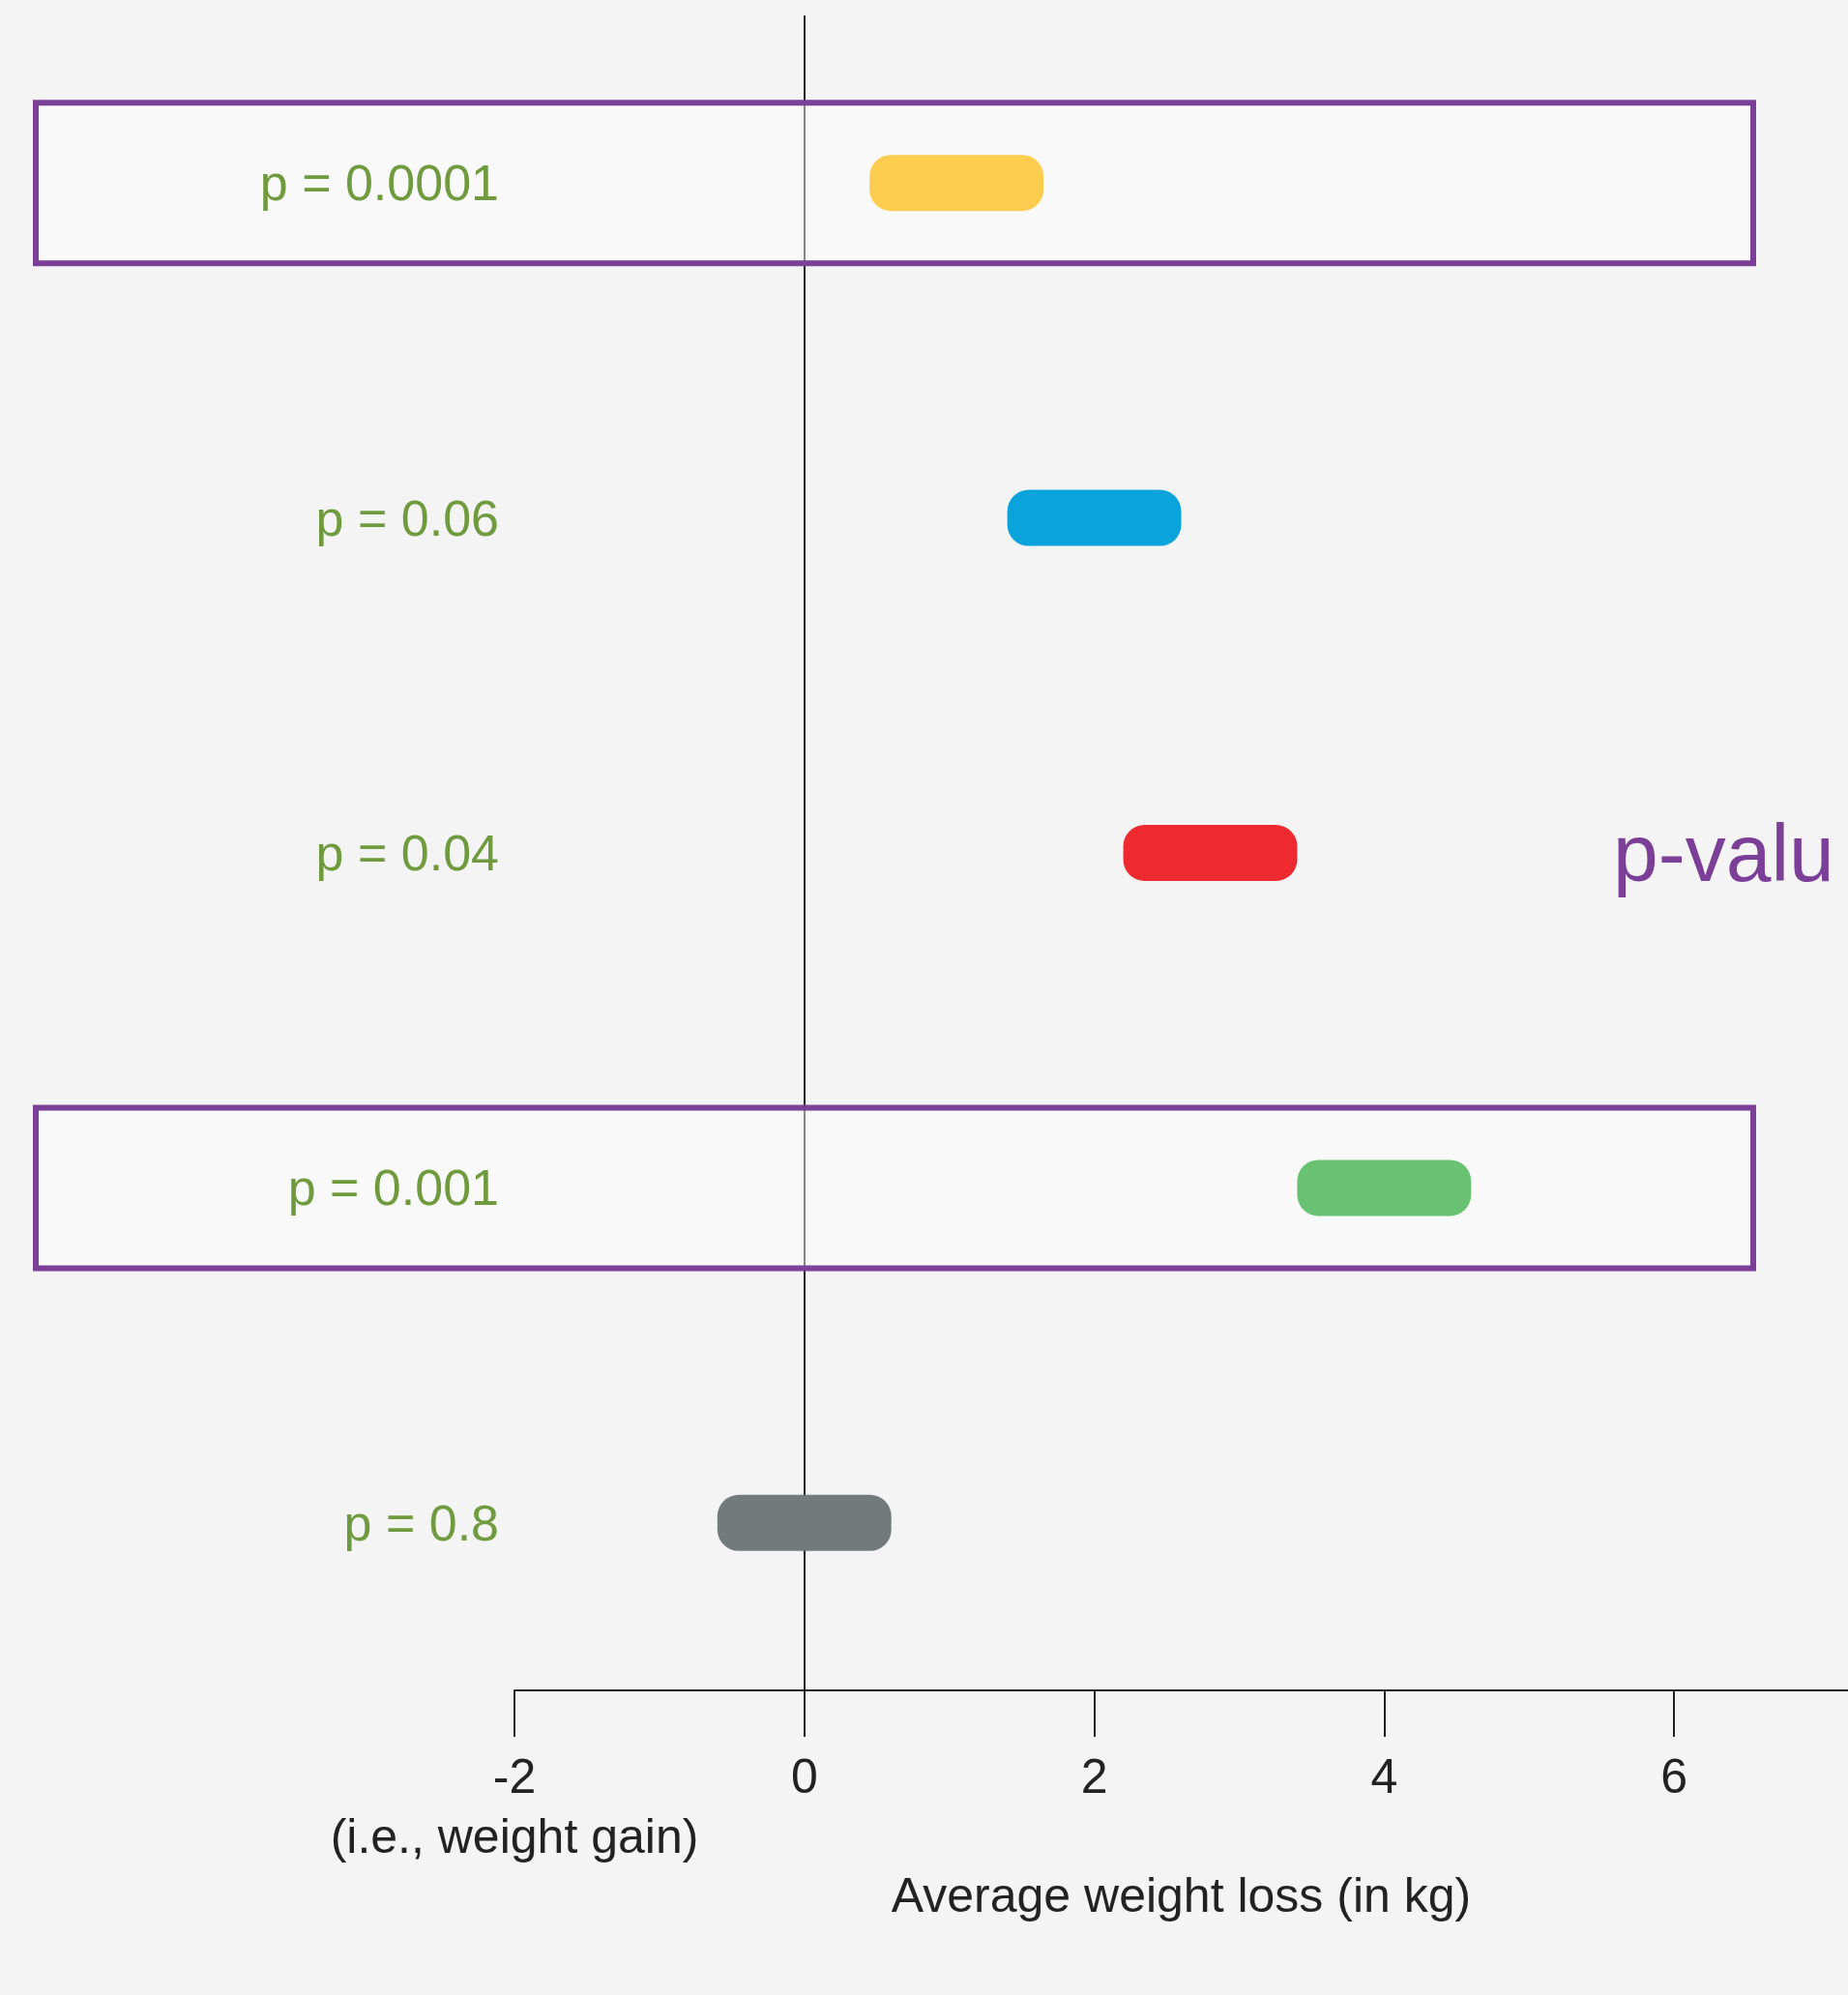 This screenshot has width=1848, height=1995. I want to click on x-tick-label: 6, so click(1674, 1777).